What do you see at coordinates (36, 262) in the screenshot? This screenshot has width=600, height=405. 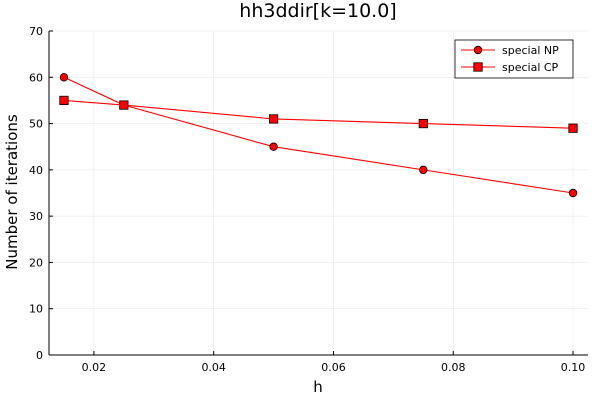 I see `y-tick-label: 20` at bounding box center [36, 262].